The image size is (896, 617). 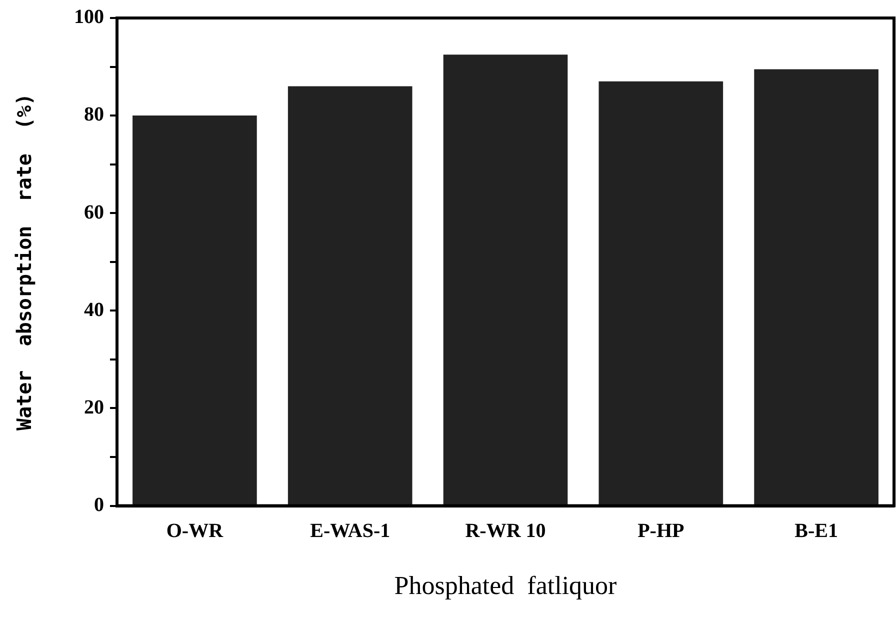 I want to click on x-tick-label: B-E1, so click(x=816, y=531).